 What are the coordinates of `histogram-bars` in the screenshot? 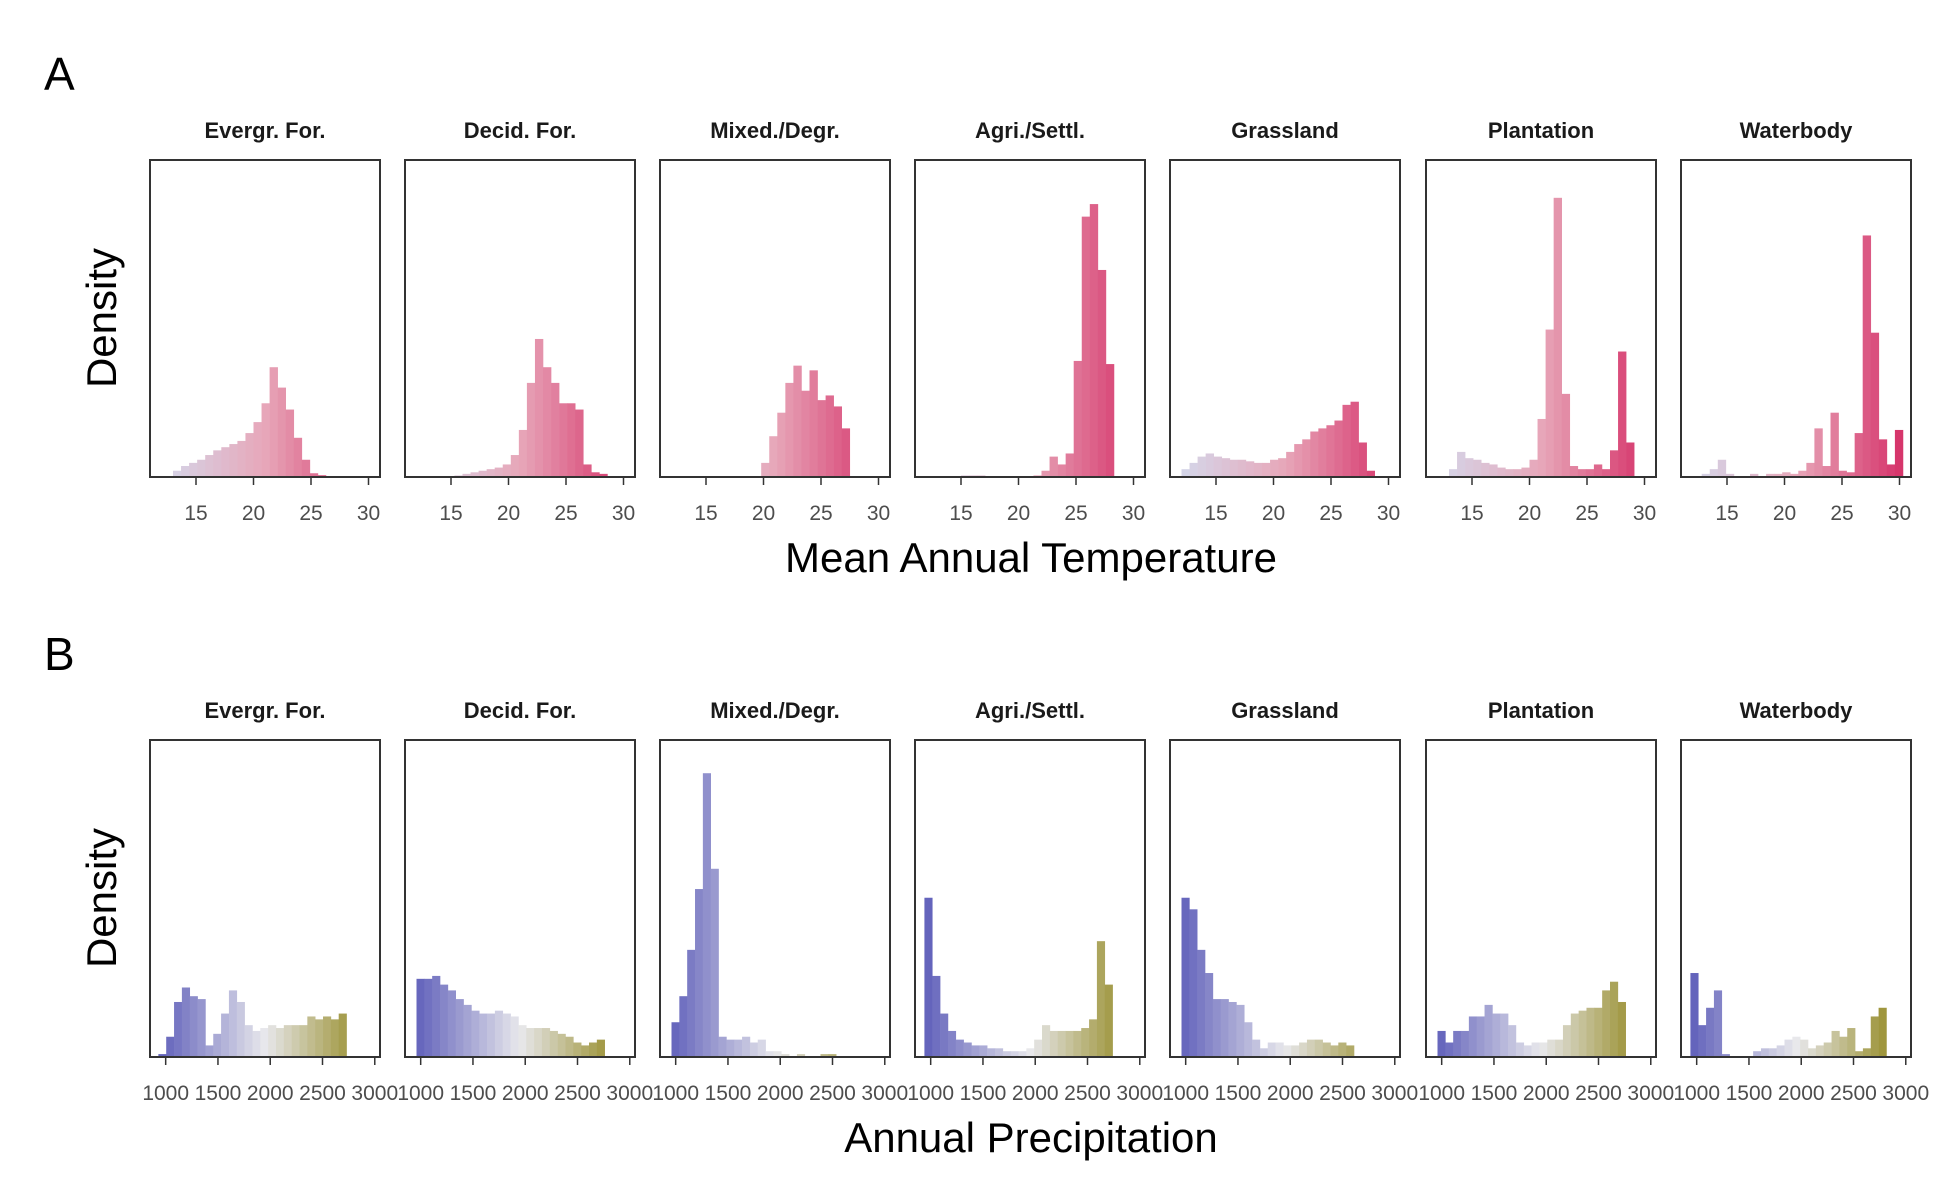 It's located at (531, 407).